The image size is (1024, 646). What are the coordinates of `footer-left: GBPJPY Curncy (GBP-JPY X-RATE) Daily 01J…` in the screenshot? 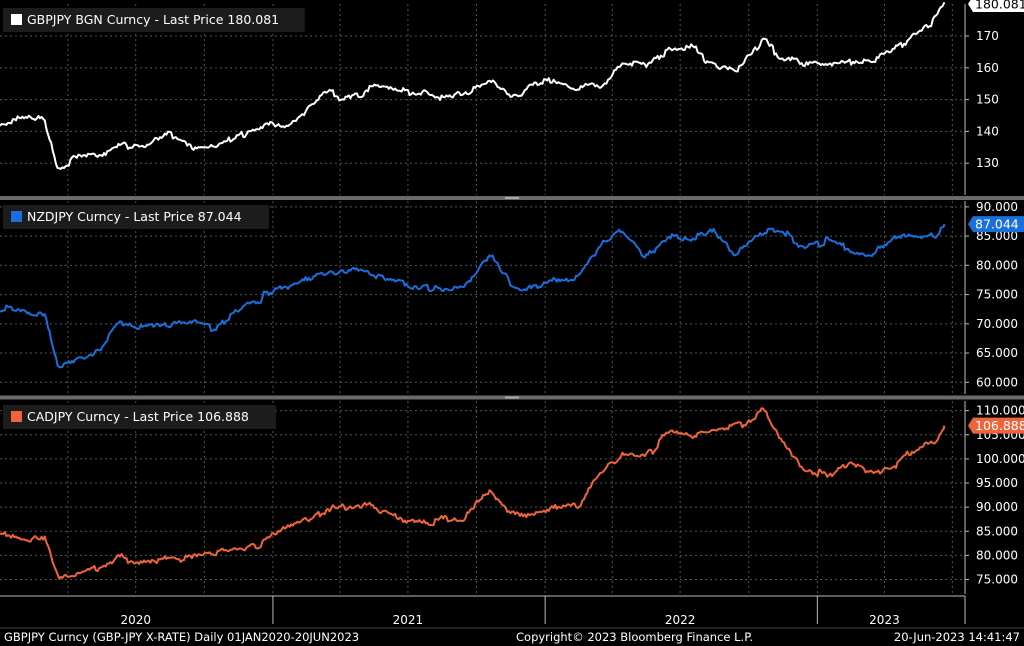 It's located at (181, 637).